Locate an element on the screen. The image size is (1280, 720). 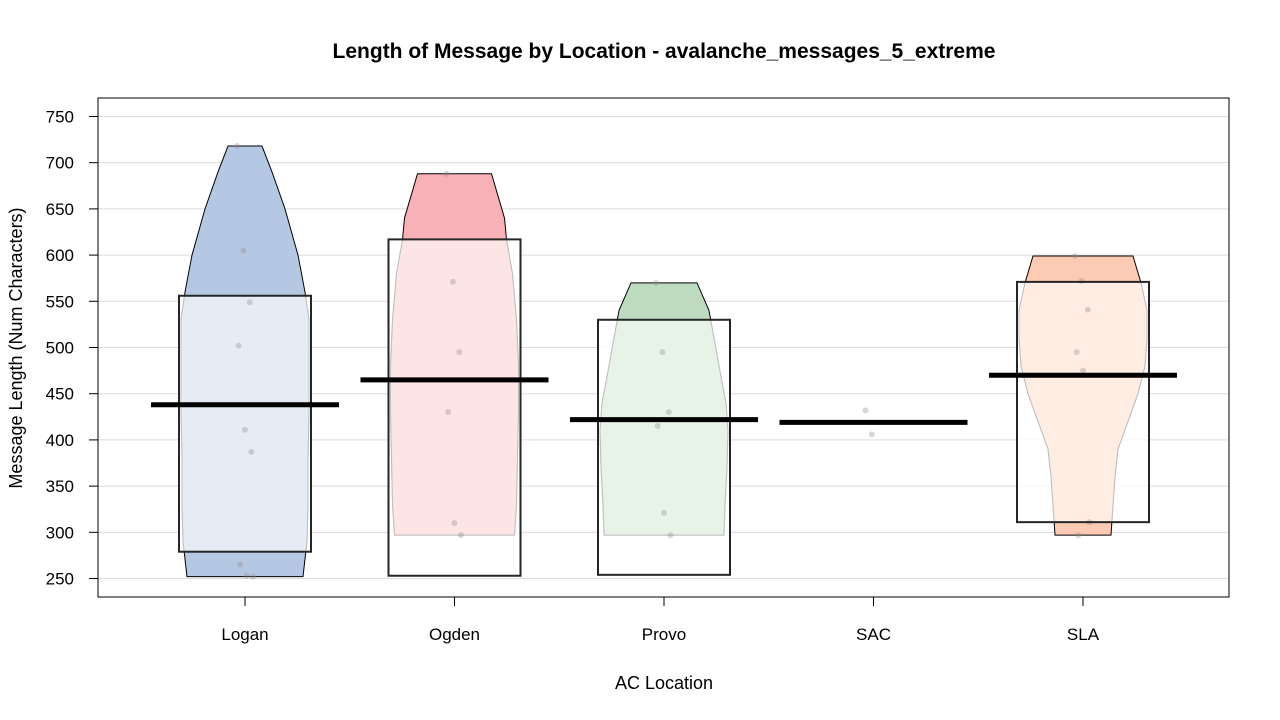
y-tick-label: 250 is located at coordinates (60, 579).